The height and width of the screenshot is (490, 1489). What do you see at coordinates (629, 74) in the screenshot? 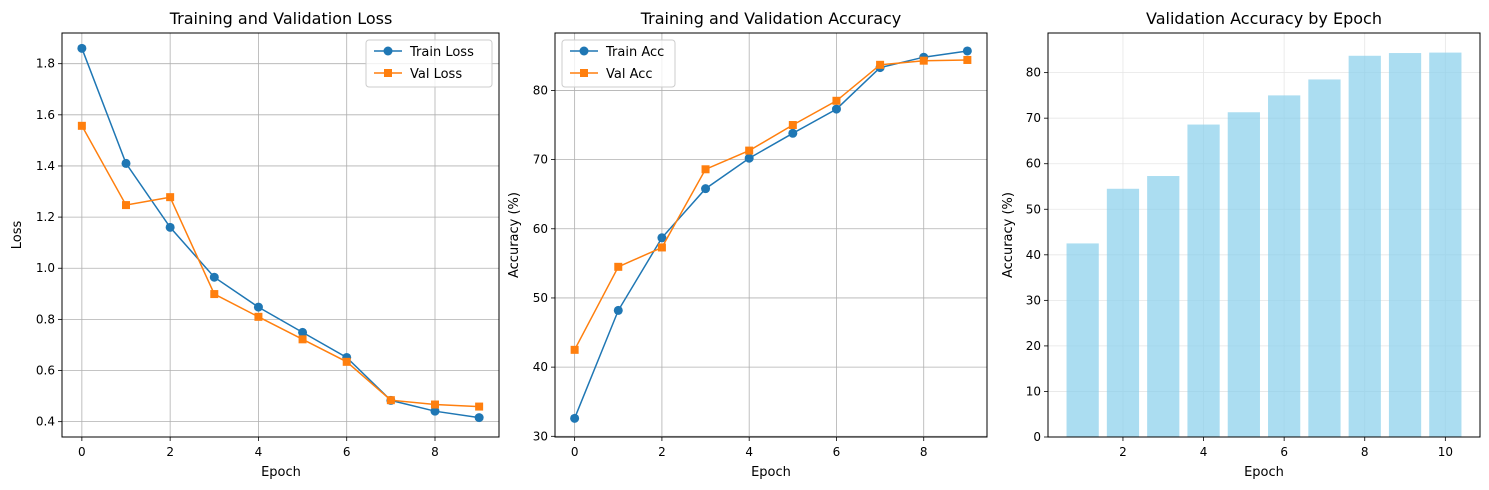
I see `accuracy-legend-val-label: Val Acc` at bounding box center [629, 74].